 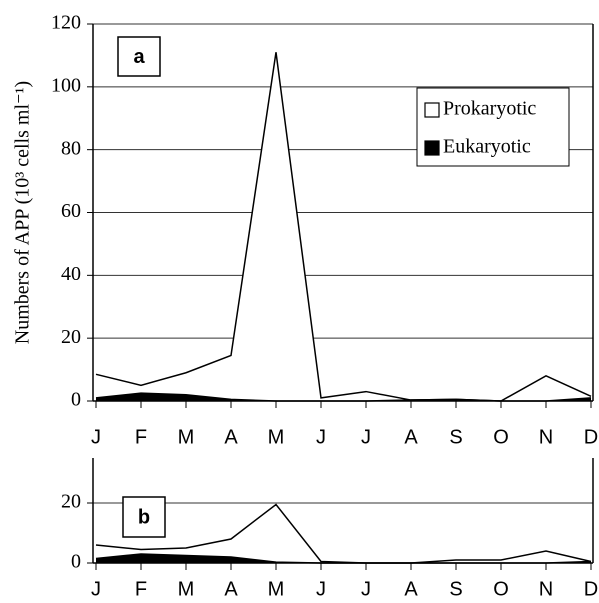 I want to click on y-tick-label: 80, so click(x=71, y=148).